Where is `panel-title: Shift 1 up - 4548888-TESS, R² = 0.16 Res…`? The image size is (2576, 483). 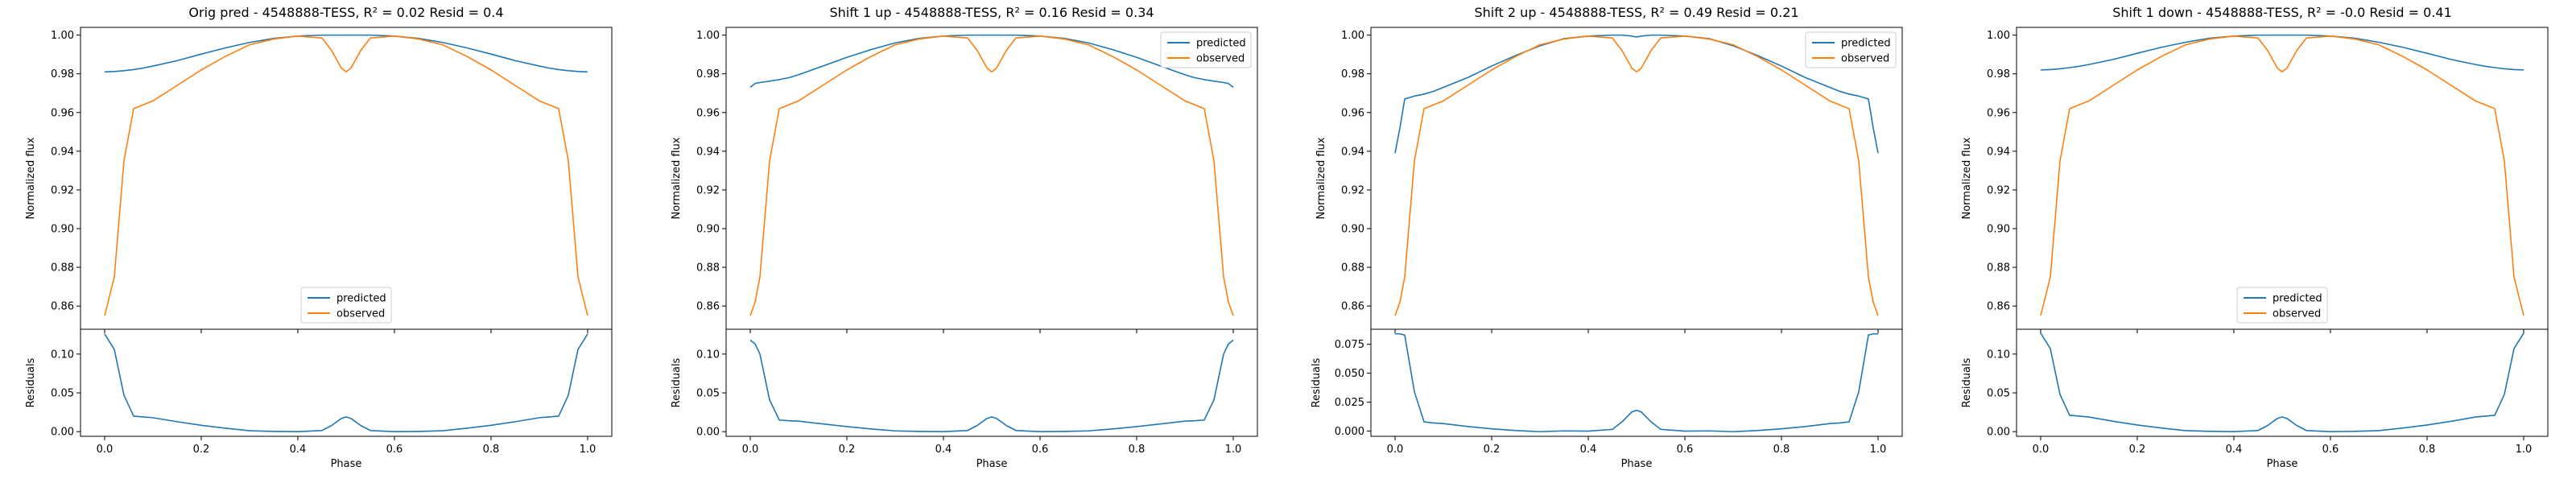
panel-title: Shift 1 up - 4548888-TESS, R² = 0.16 Res… is located at coordinates (991, 12).